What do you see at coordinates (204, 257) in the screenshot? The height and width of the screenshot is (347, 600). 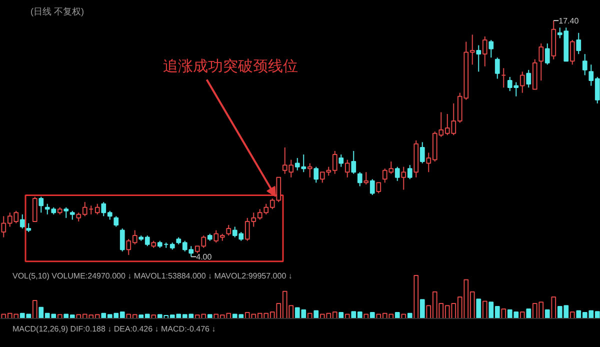 I see `annotation: 4.00` at bounding box center [204, 257].